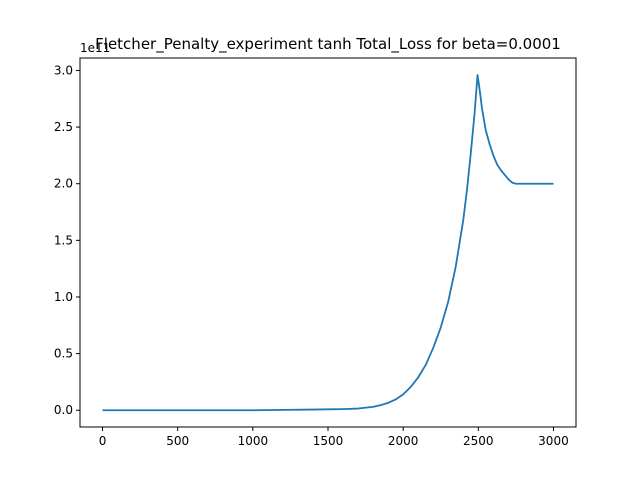 This screenshot has width=640, height=484. What do you see at coordinates (63, 354) in the screenshot?
I see `y-tick-label: 0.5` at bounding box center [63, 354].